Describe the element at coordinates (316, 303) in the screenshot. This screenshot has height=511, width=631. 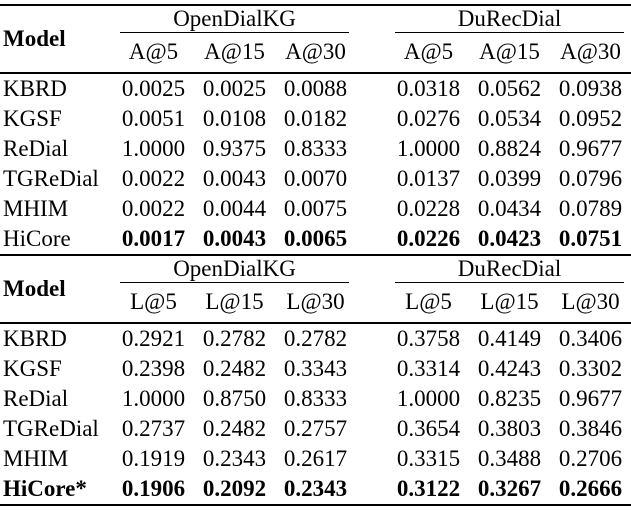
I see `metric-header: L@30` at that location.